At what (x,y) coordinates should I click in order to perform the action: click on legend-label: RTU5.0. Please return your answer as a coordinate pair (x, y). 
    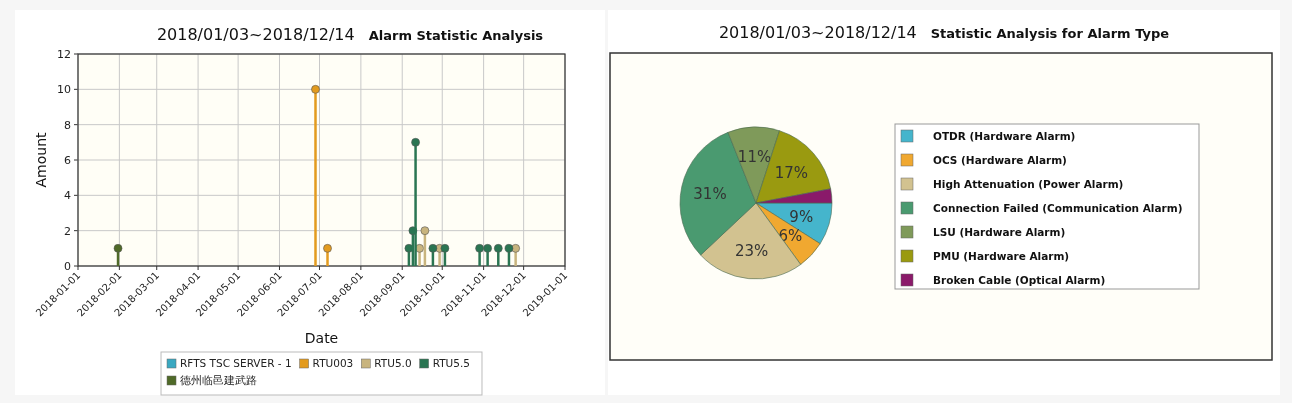
    Looking at the image, I should click on (393, 363).